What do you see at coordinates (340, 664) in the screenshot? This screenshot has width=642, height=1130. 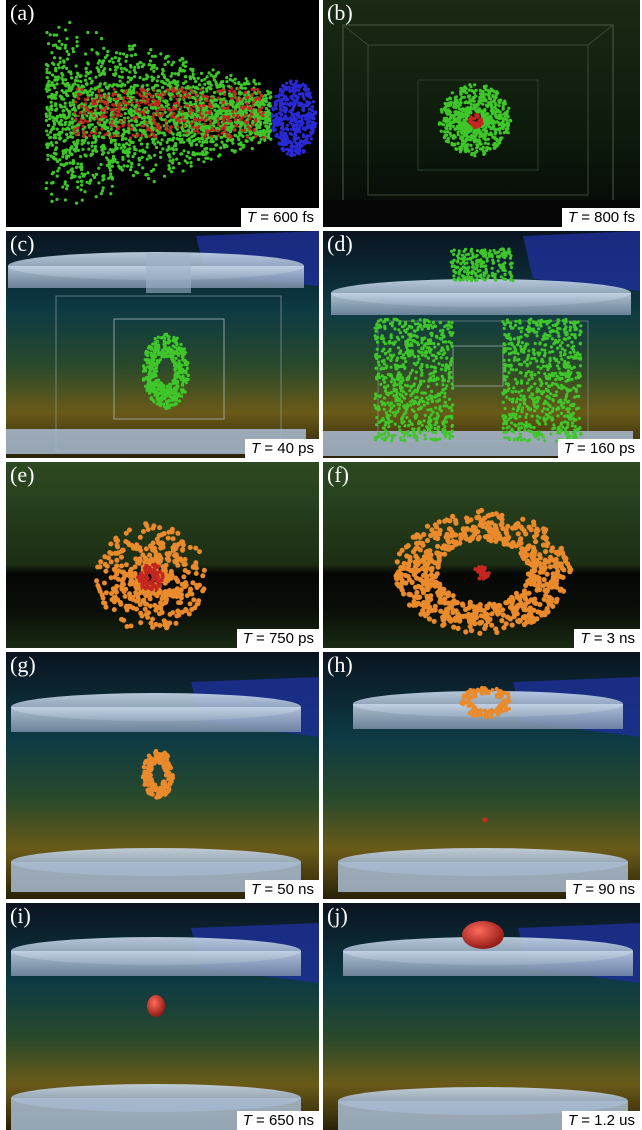 I see `panel-label: (h)` at bounding box center [340, 664].